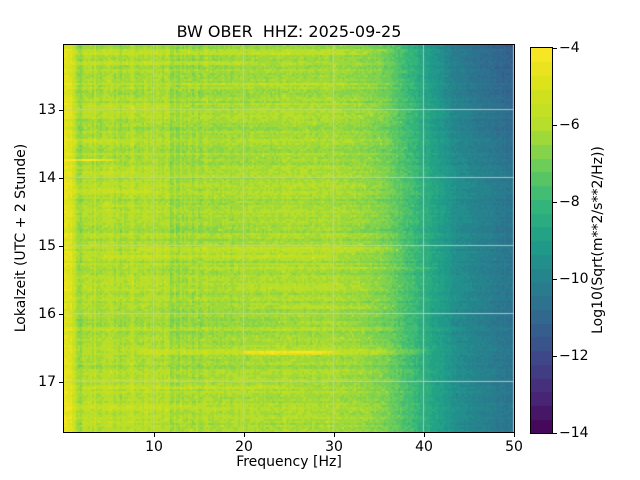 Image resolution: width=640 pixels, height=480 pixels. I want to click on y-tick-label: 13, so click(47, 110).